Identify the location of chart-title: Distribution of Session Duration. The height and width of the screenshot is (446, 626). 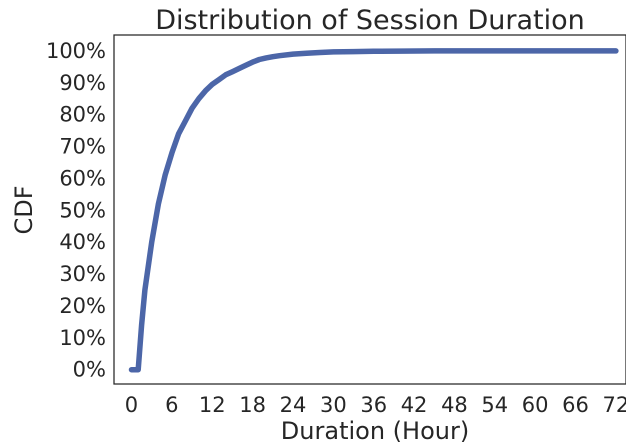
(370, 20).